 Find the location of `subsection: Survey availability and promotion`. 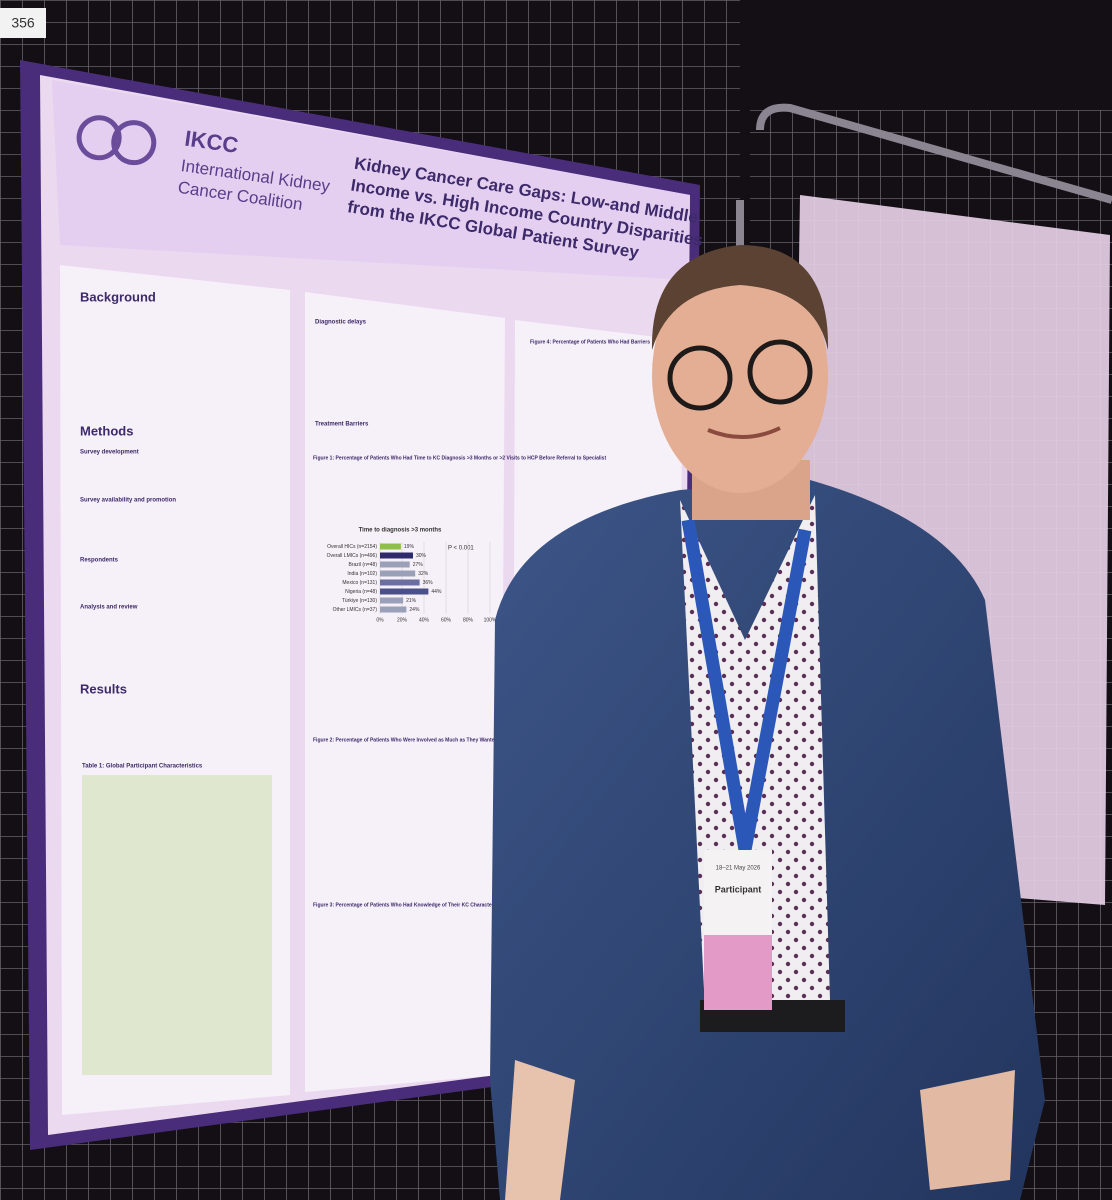

subsection: Survey availability and promotion is located at coordinates (128, 501).